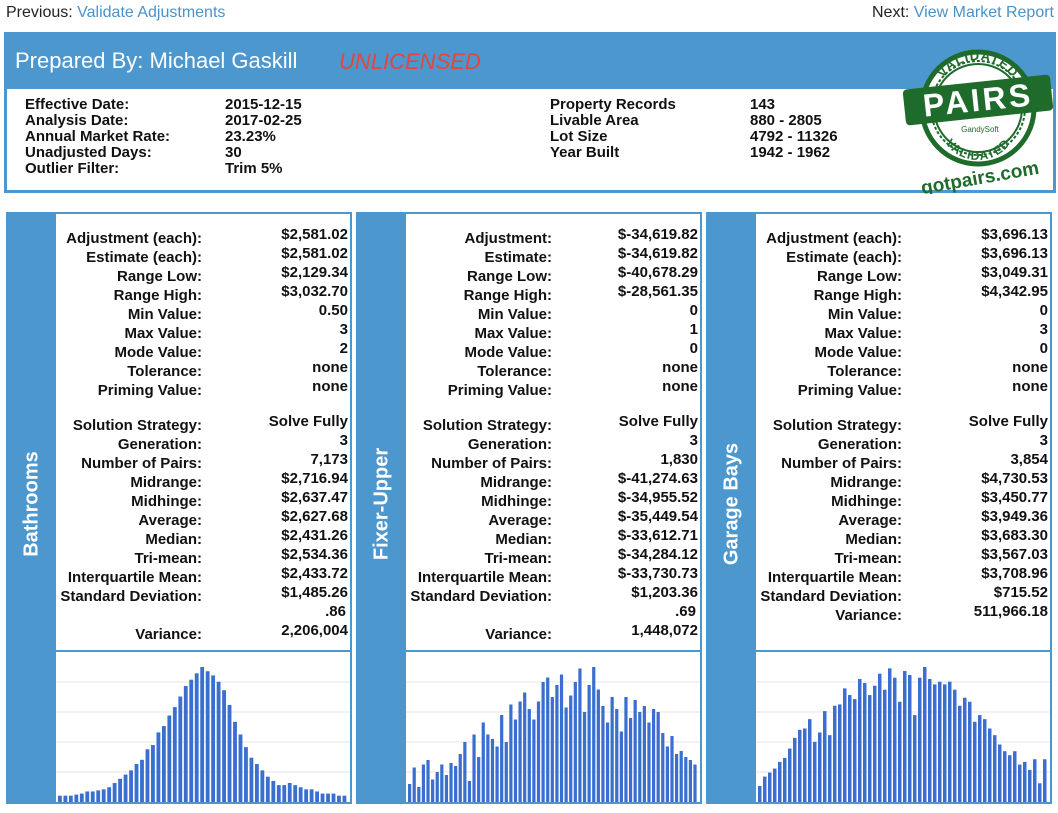  What do you see at coordinates (151, 12) in the screenshot?
I see `validate-adjustments-link: Validate Adjustments` at bounding box center [151, 12].